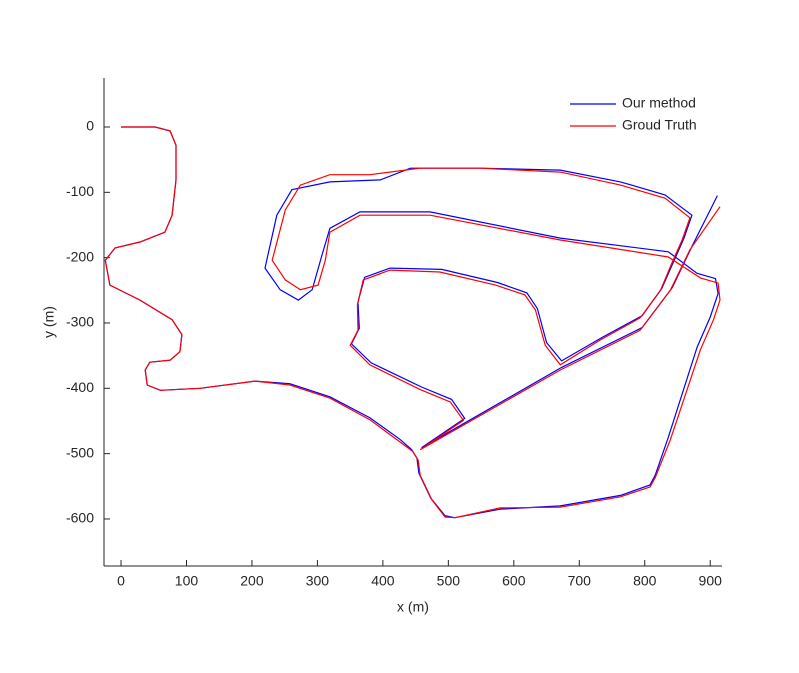  Describe the element at coordinates (449, 581) in the screenshot. I see `x-tick-label: 500` at that location.